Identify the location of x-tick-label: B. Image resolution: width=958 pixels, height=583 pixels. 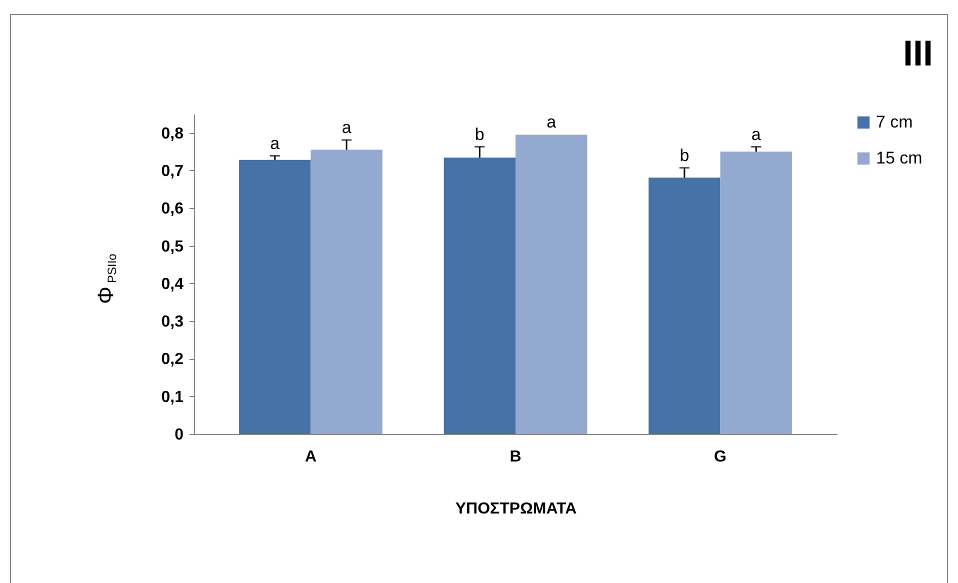
(516, 457).